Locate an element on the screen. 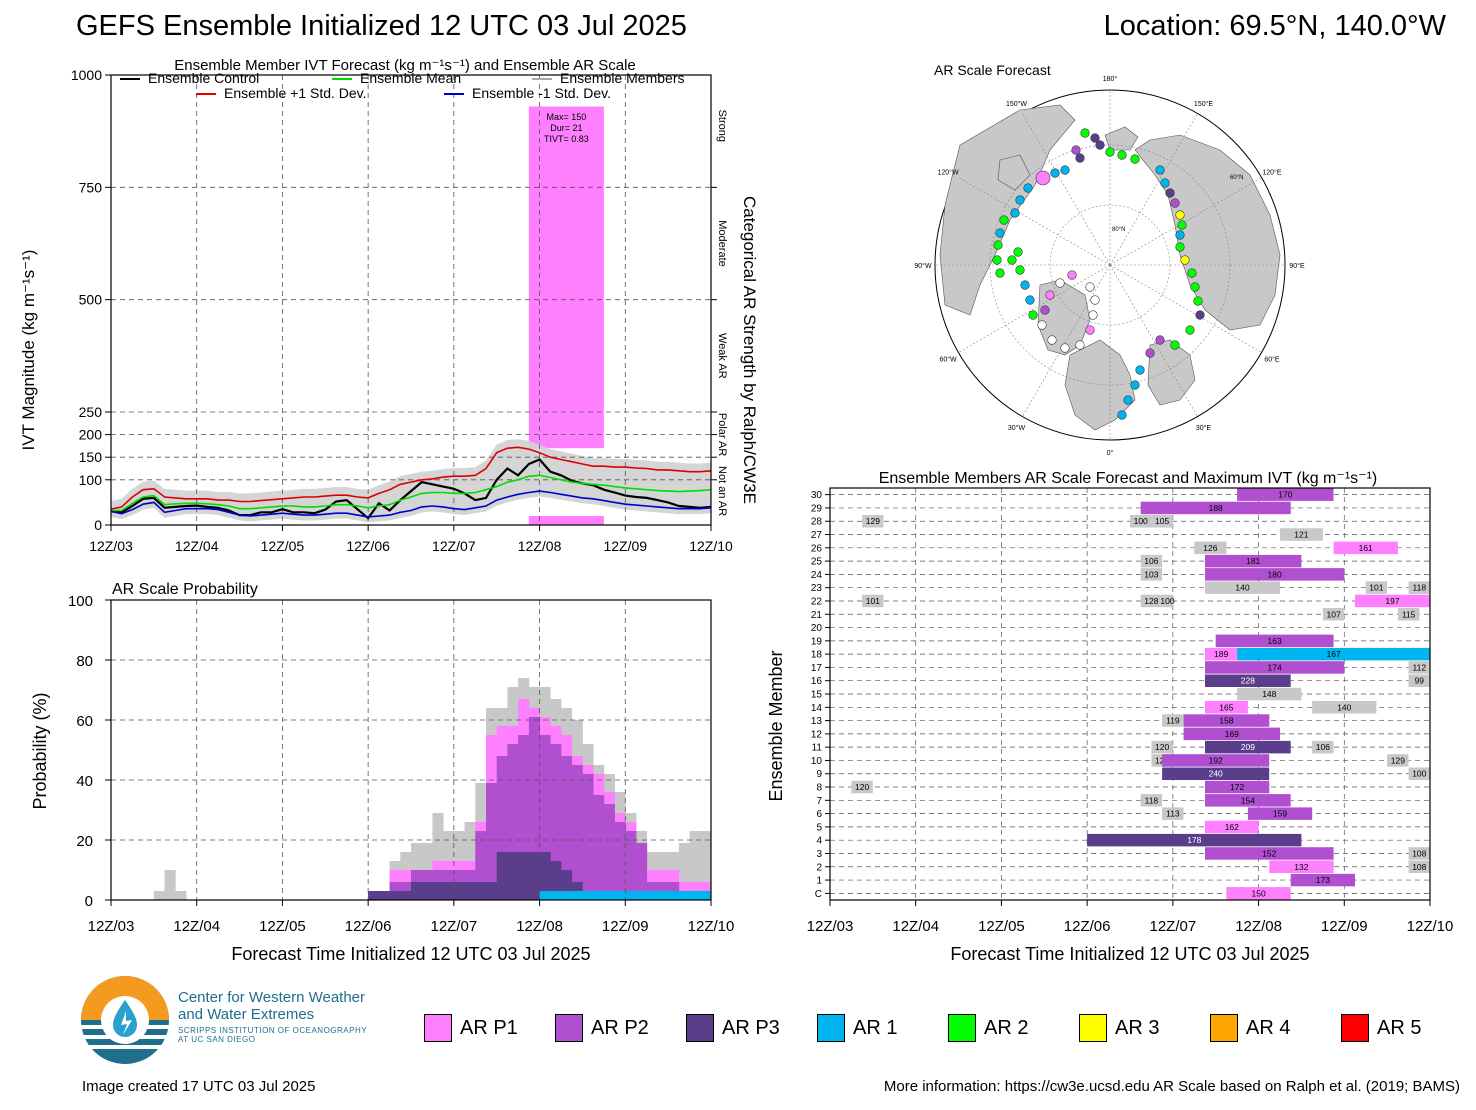 The image size is (1476, 1110). member-max-ivt-label: 159 is located at coordinates (1280, 814).